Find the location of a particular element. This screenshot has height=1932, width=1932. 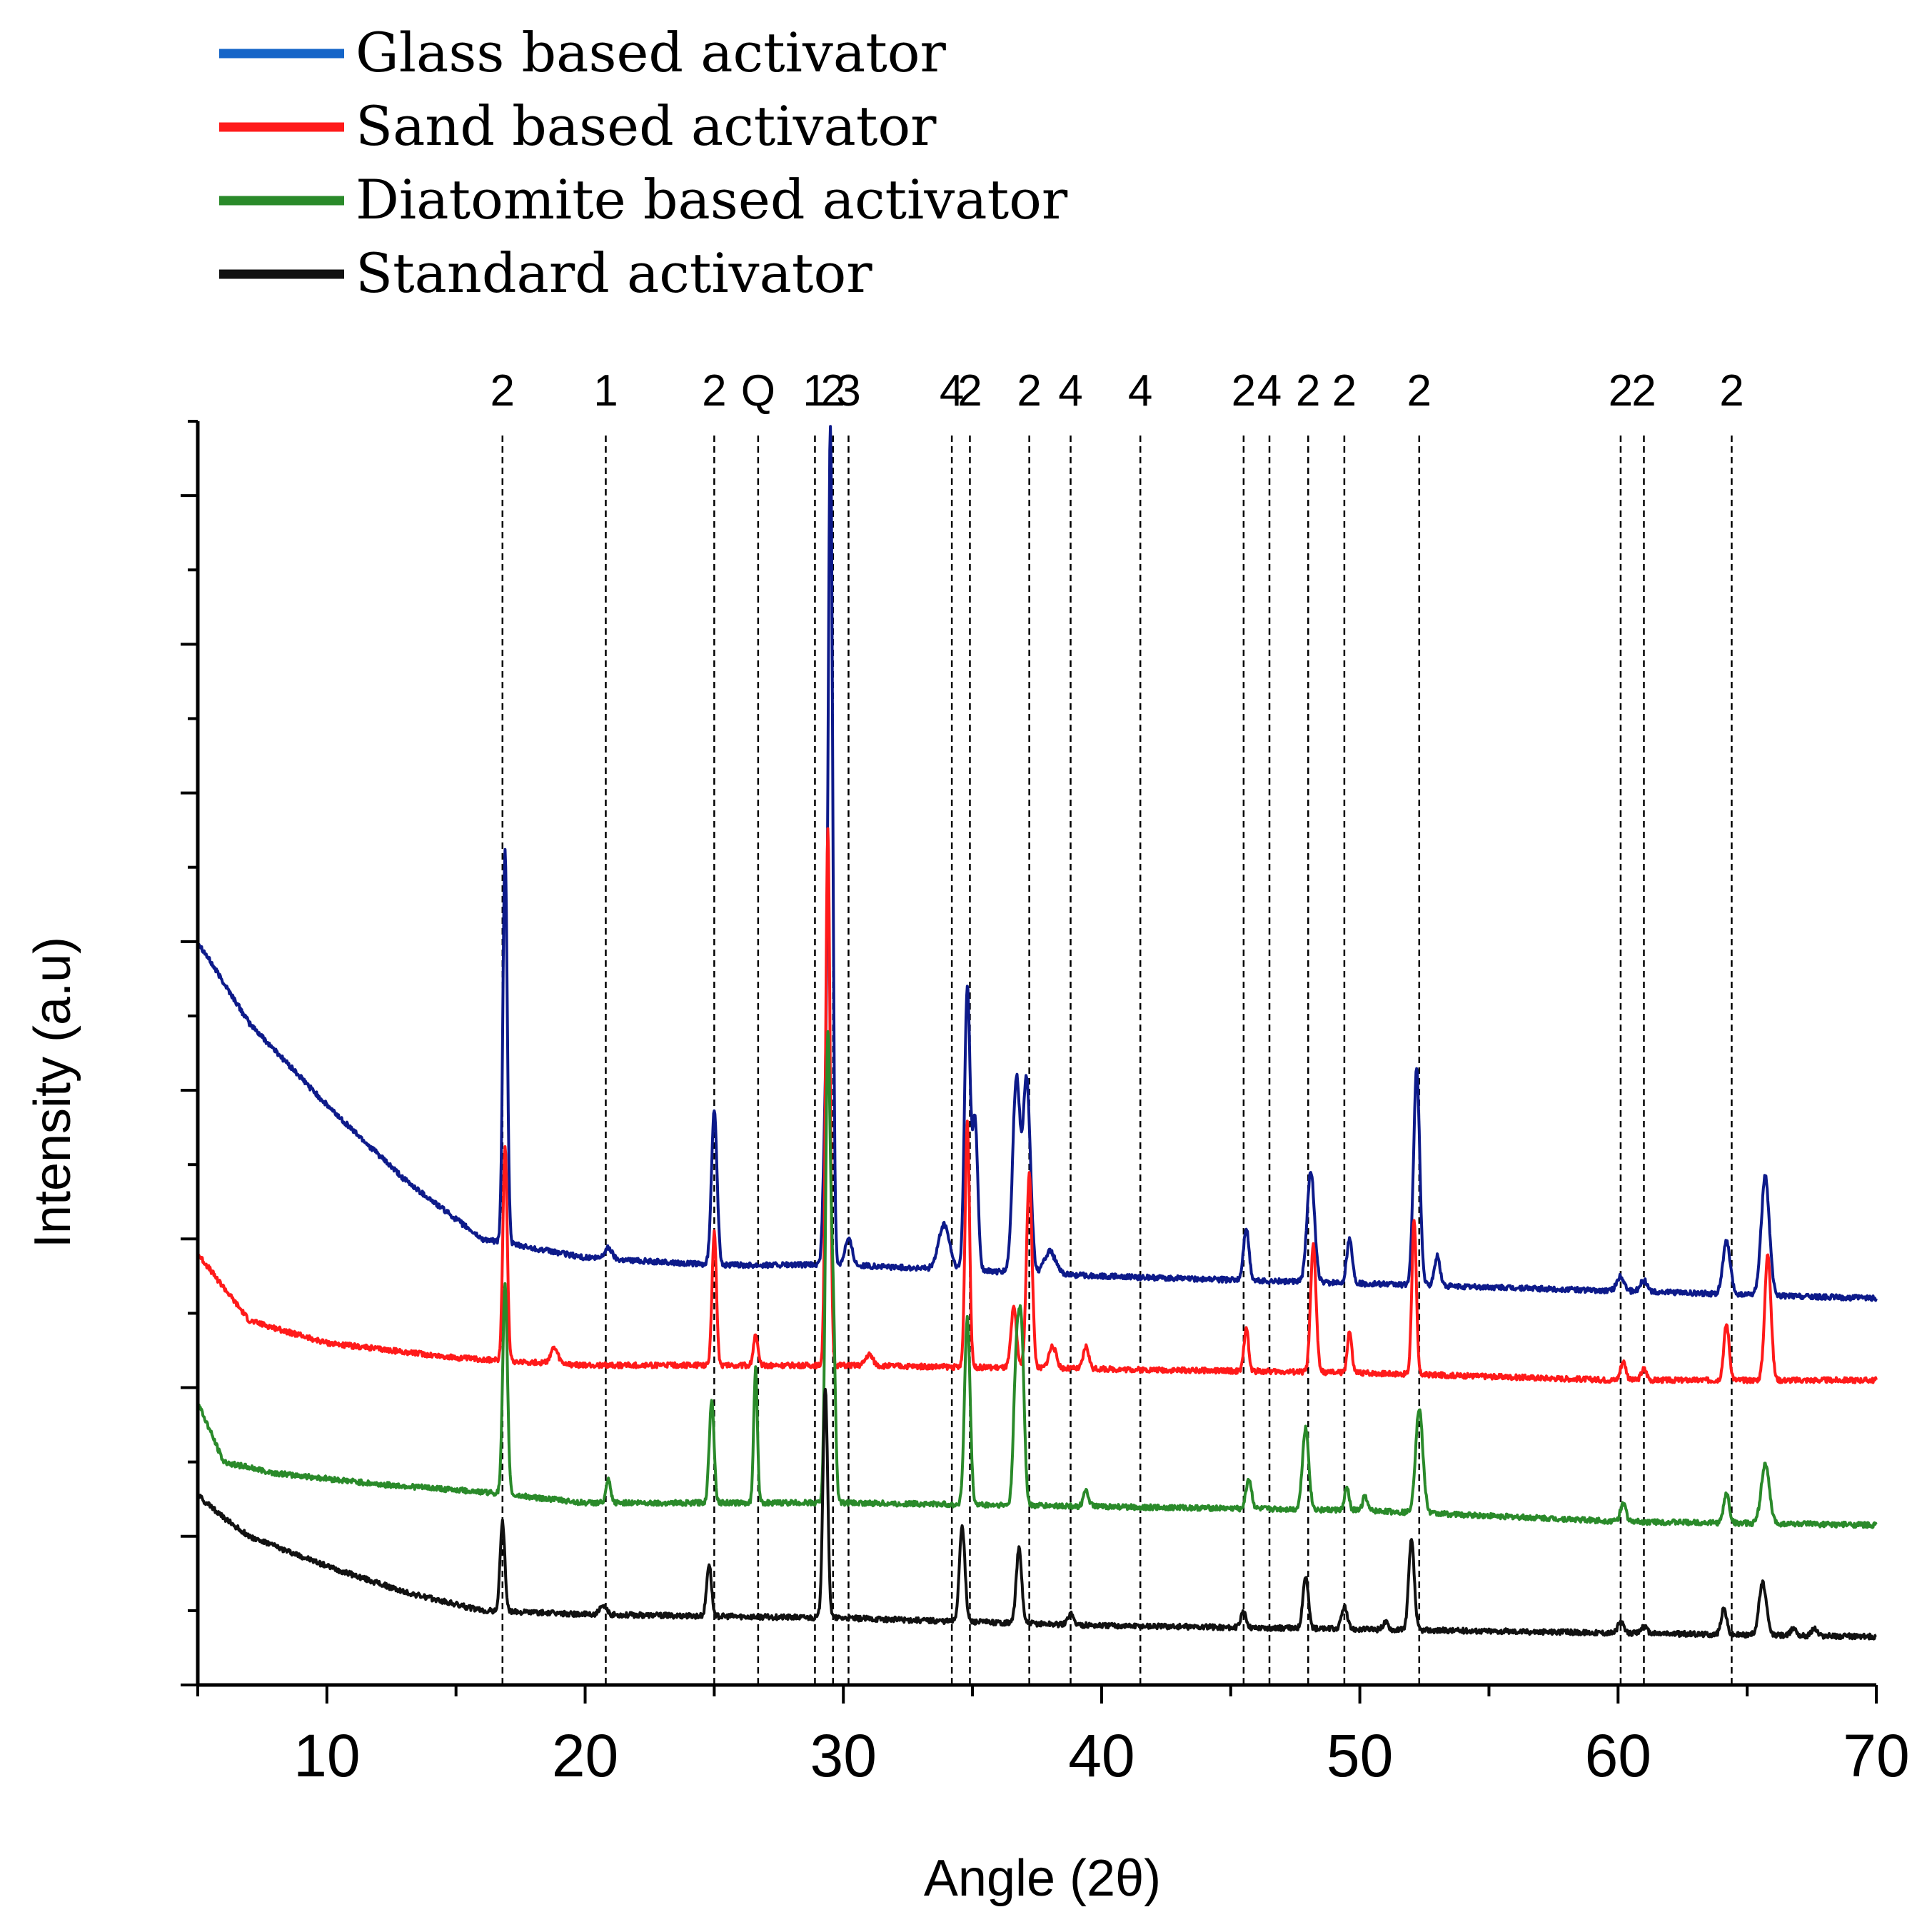

x-ticks: 10 20 30 40 50 60 70 is located at coordinates (1053, 1737).